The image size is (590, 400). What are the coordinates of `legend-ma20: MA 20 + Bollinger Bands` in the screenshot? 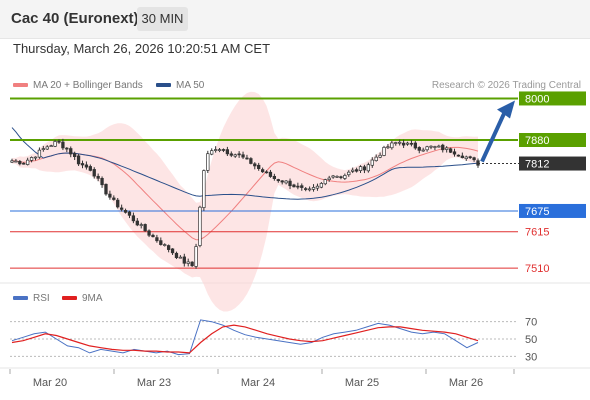 It's located at (78, 85).